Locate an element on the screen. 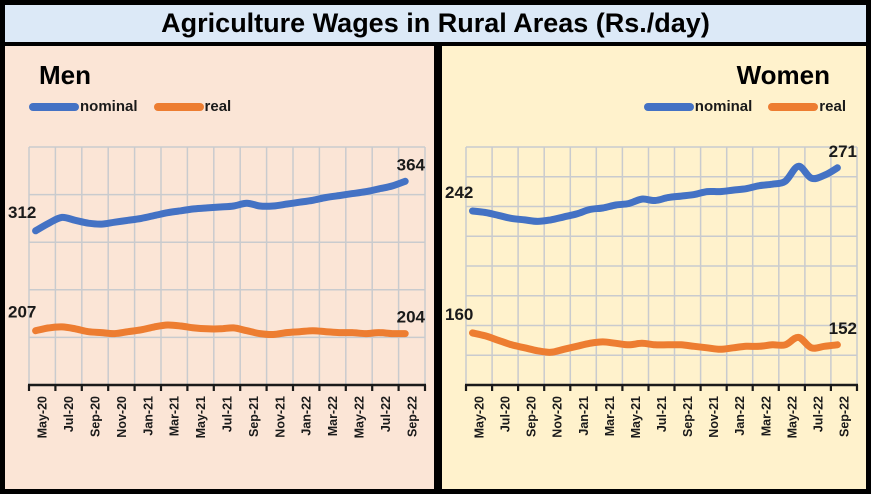 The width and height of the screenshot is (871, 494). nominal-first-value-label: 312 is located at coordinates (22, 212).